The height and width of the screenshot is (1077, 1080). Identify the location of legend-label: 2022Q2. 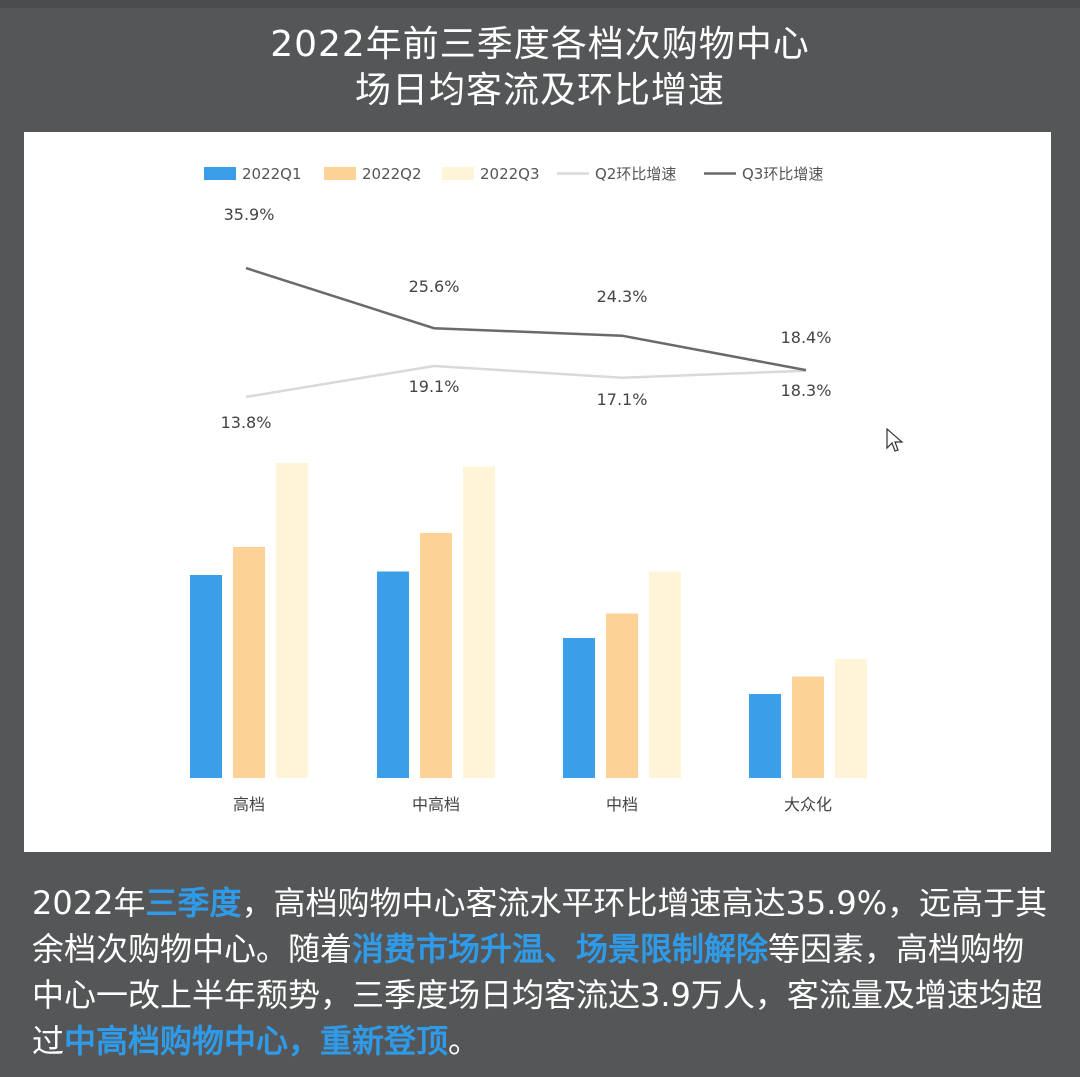
(392, 174).